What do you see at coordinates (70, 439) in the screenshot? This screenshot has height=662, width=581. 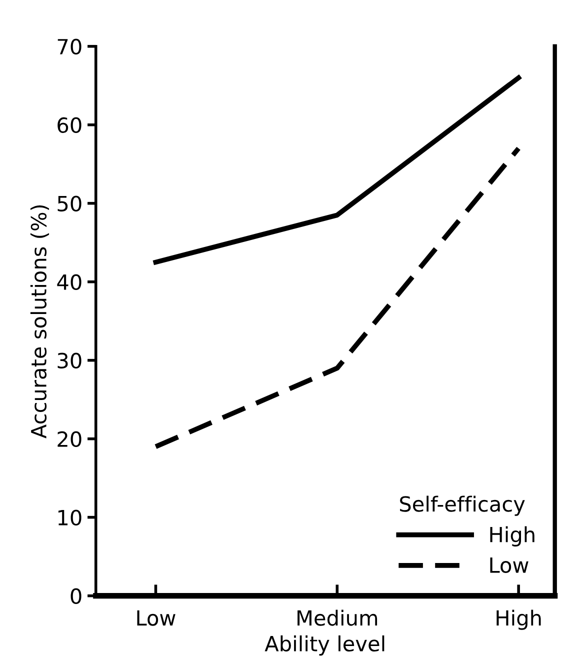 I see `y-tick-label: 20` at bounding box center [70, 439].